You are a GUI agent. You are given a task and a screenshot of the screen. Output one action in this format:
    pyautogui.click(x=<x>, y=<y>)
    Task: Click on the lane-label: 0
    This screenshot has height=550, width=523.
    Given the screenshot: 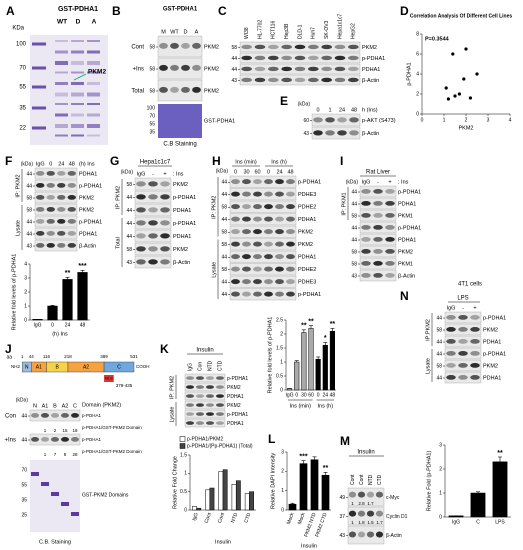 What is the action you would take?
    pyautogui.click(x=317, y=110)
    